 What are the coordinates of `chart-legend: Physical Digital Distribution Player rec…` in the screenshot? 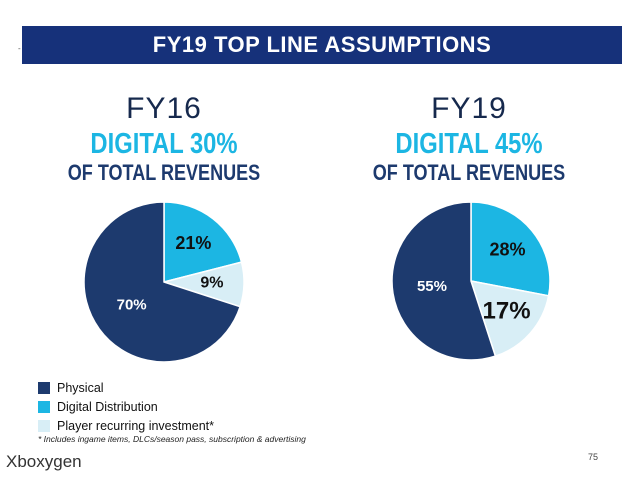 It's located at (126, 406).